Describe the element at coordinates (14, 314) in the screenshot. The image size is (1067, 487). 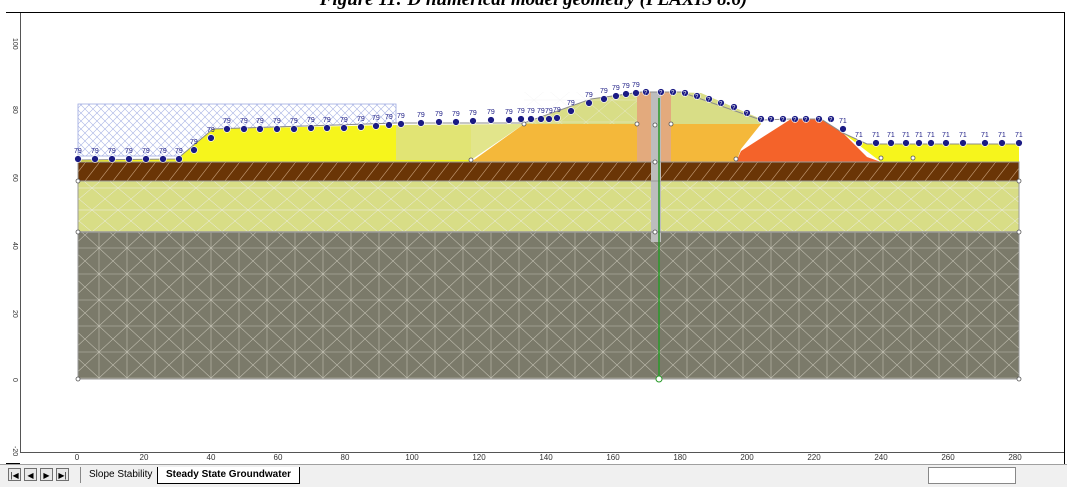
I see `y-tick-label: 20` at that location.